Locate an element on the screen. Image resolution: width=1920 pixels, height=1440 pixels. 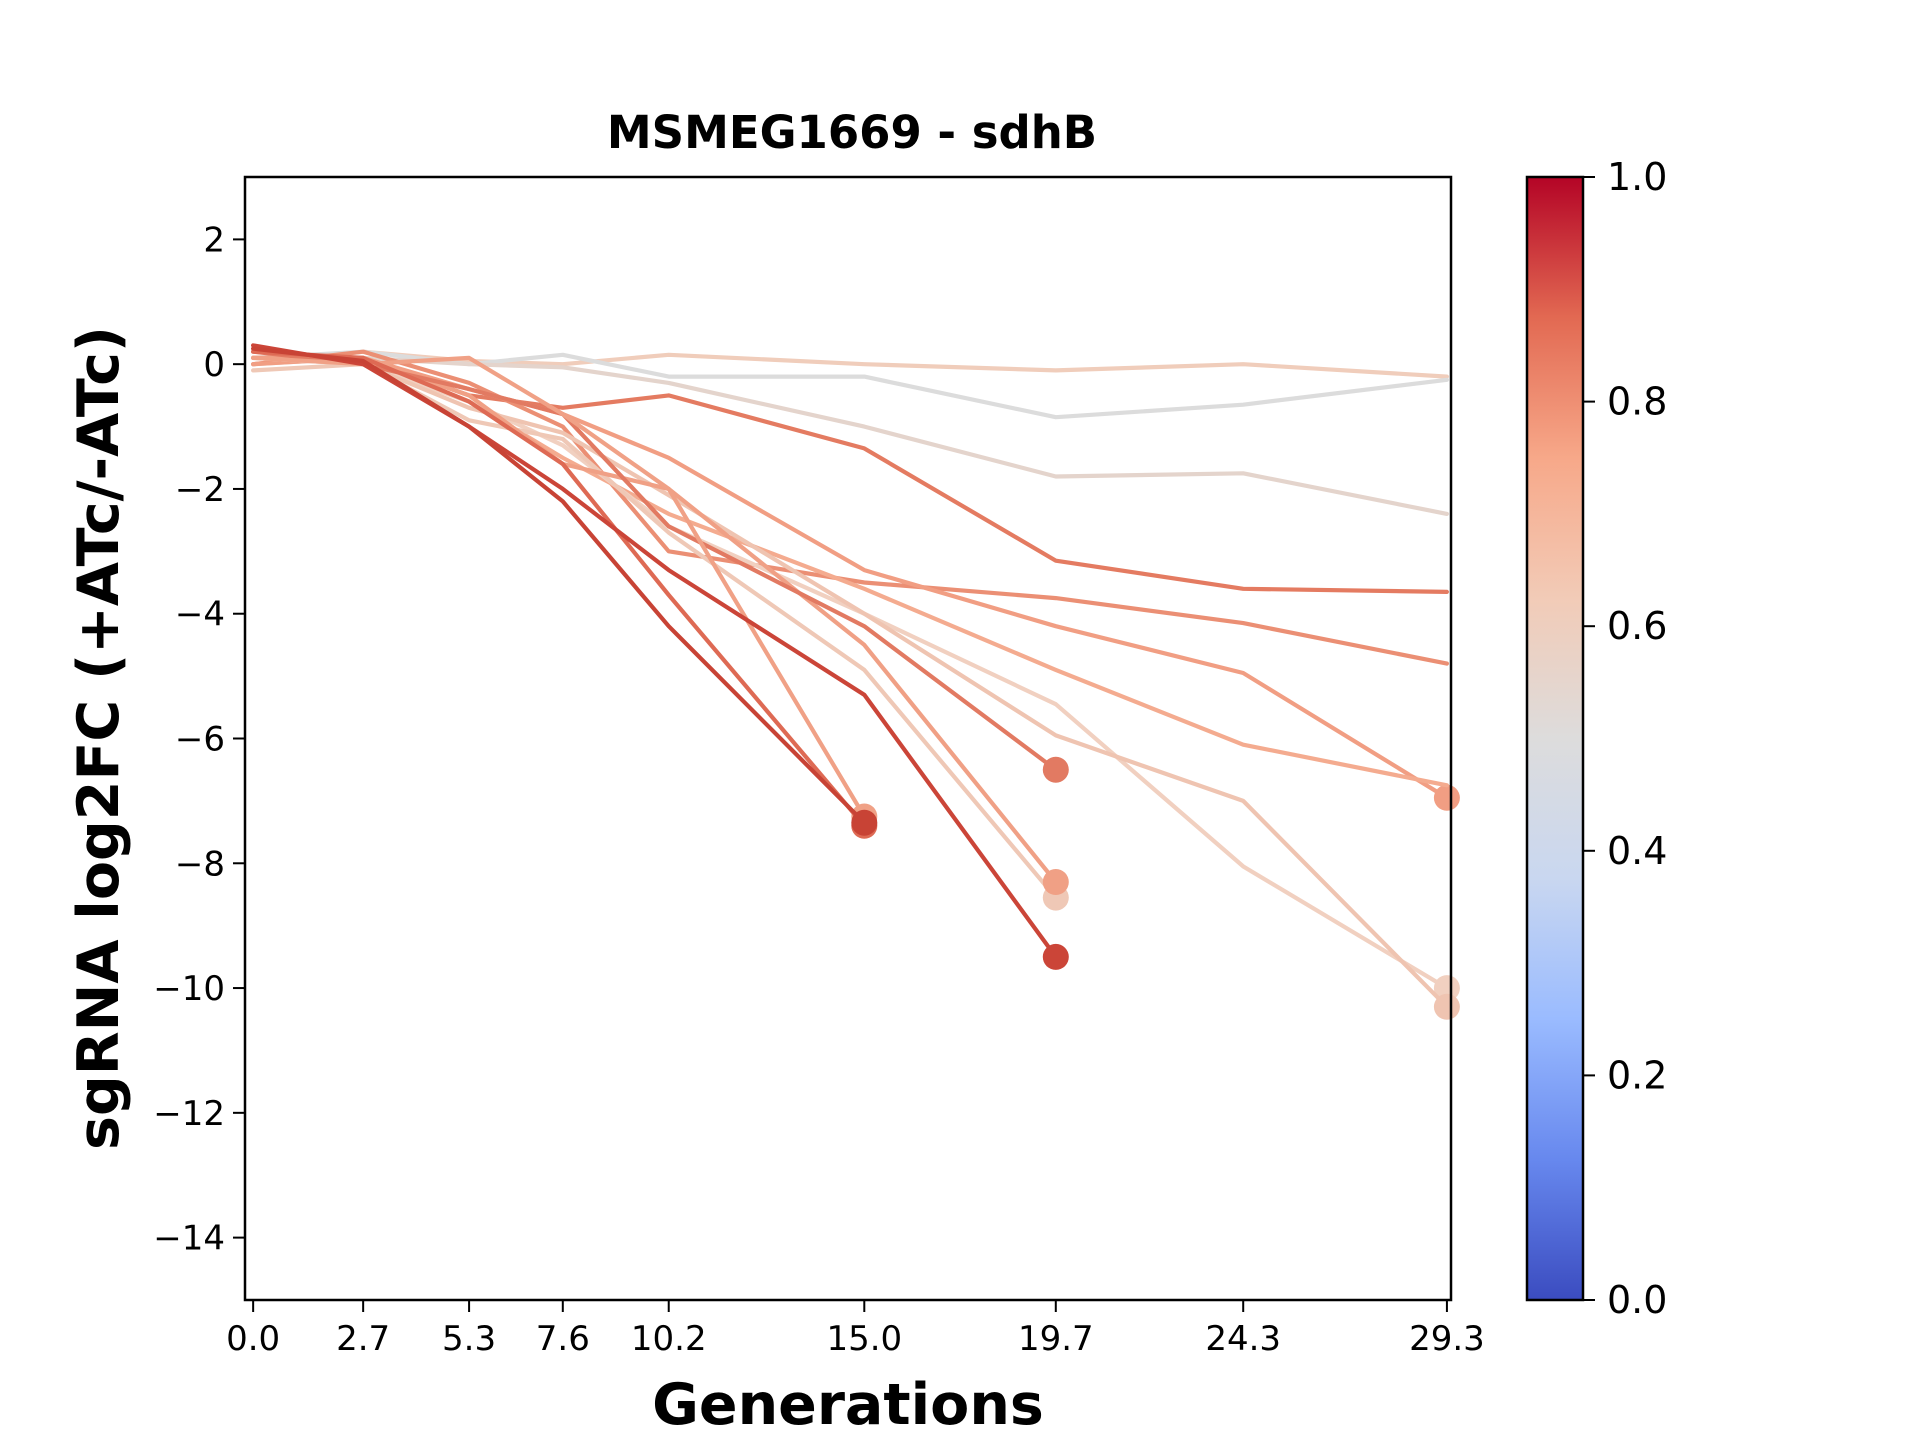
x-tick-label: 19.7 is located at coordinates (1056, 1339).